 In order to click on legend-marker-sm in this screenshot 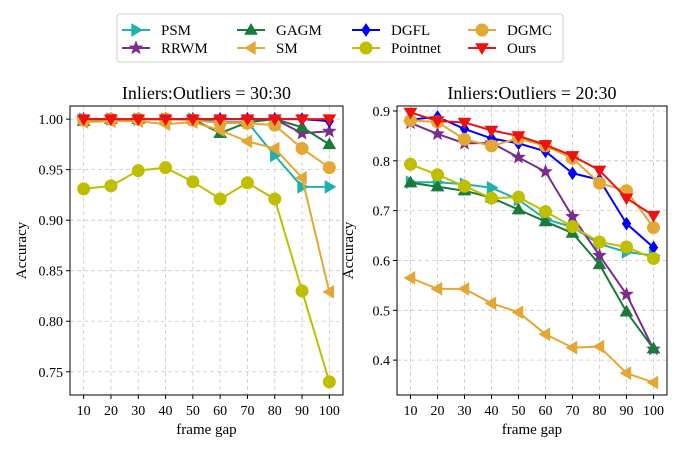, I will do `click(250, 48)`.